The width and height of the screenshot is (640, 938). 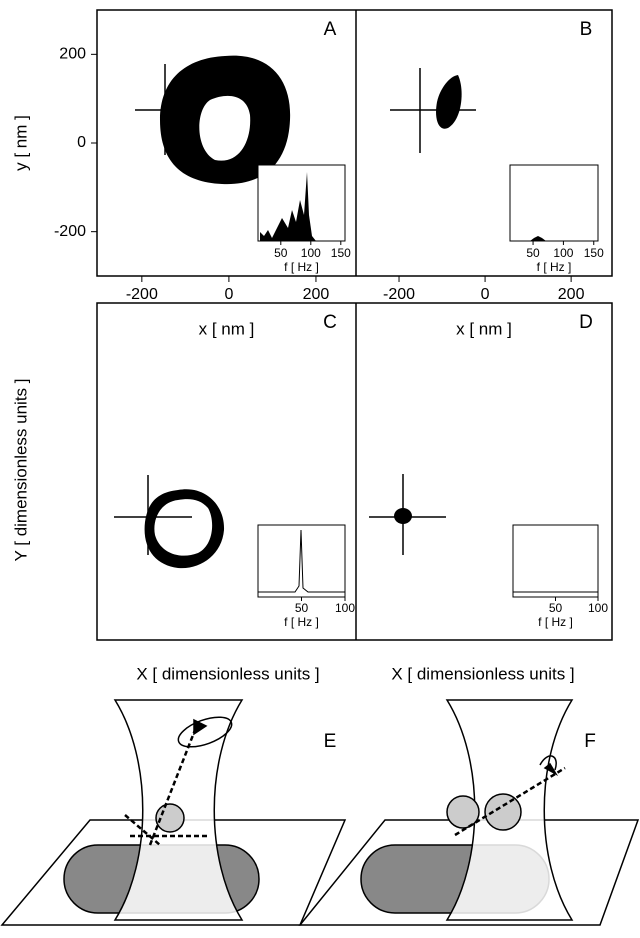 What do you see at coordinates (469, 812) in the screenshot?
I see `diagram-f` at bounding box center [469, 812].